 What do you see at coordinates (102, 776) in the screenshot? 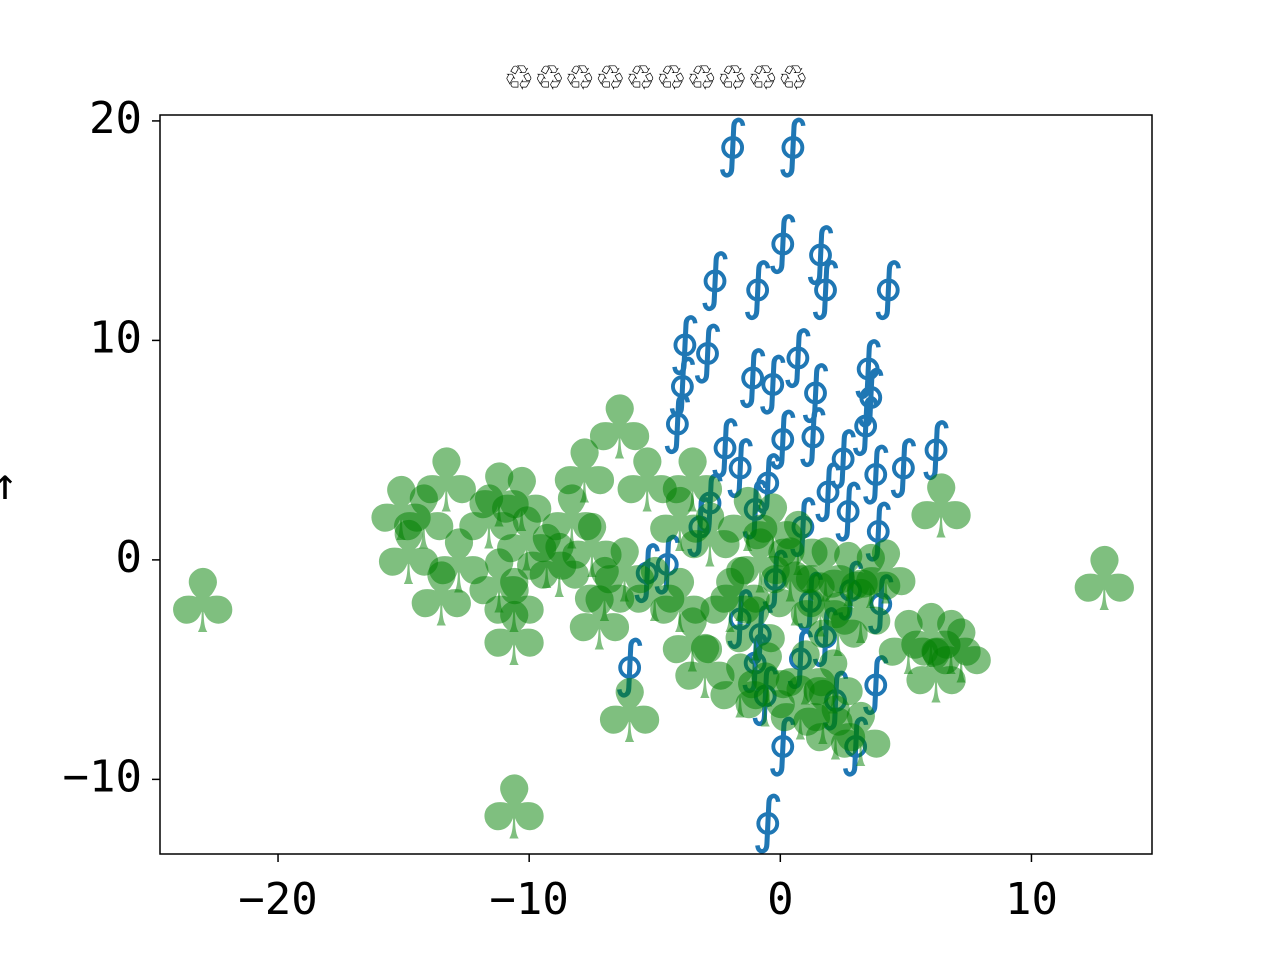
I see `y-tick-label: −10` at bounding box center [102, 776].